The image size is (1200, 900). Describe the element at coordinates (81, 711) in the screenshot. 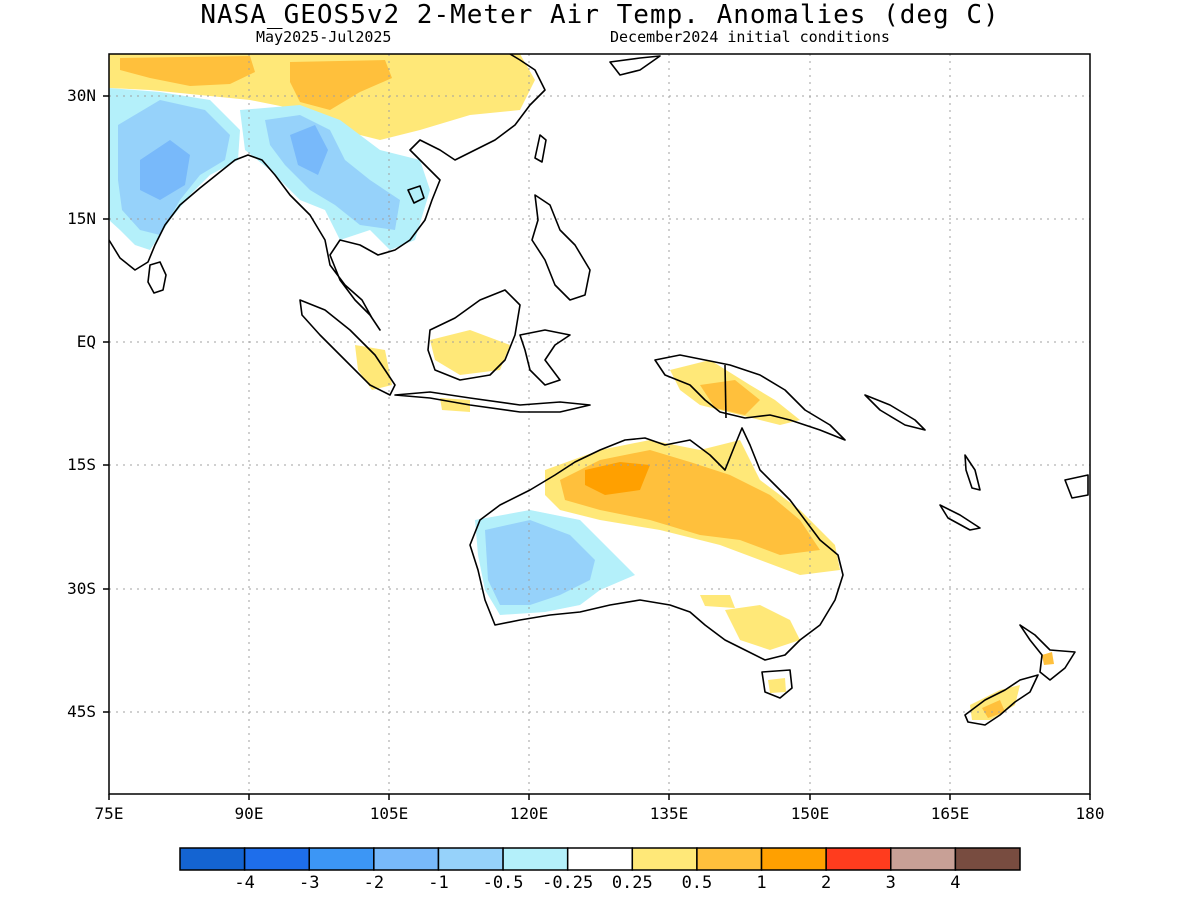

I see `lat-label-45s: 45S` at that location.